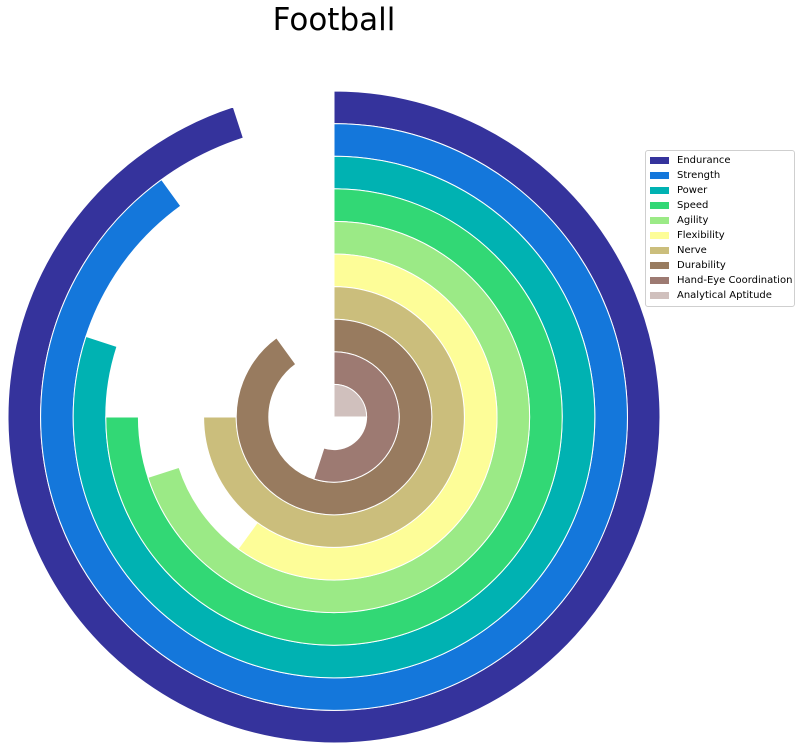 This screenshot has height=750, width=803. I want to click on legend-label: Speed, so click(693, 205).